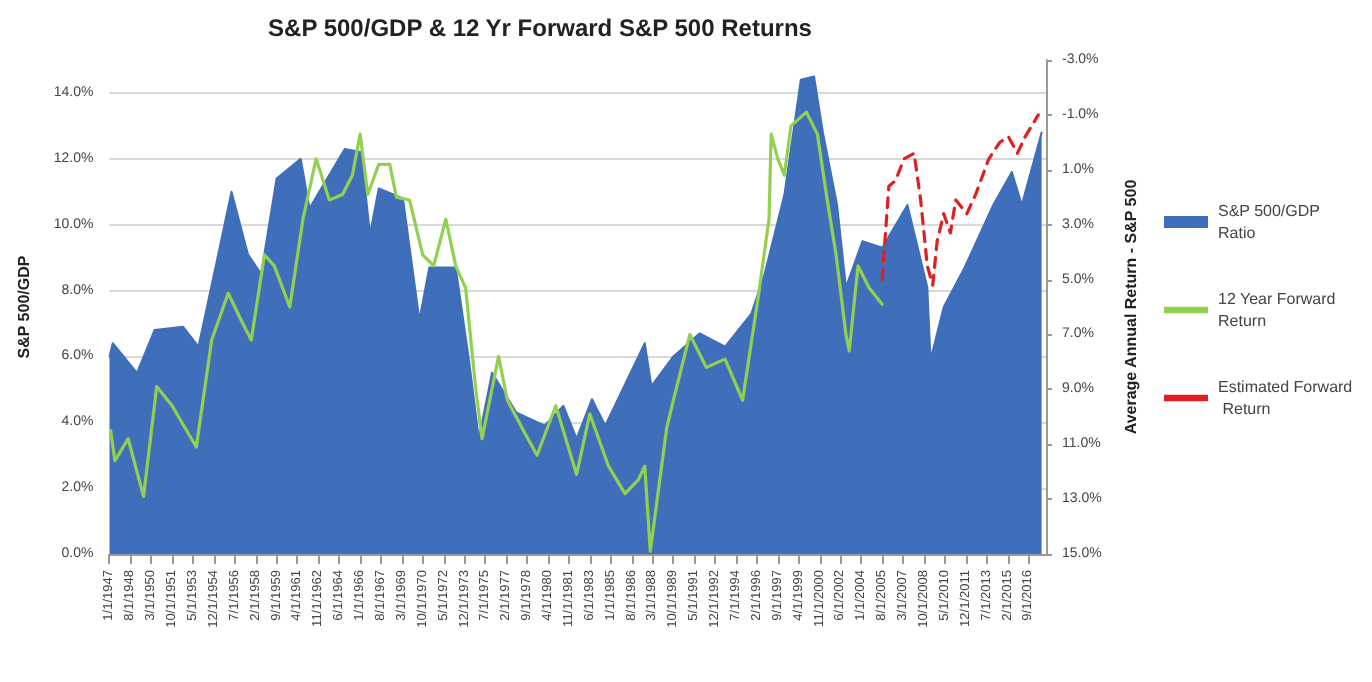  I want to click on legend-label: S&P 500/GDP Ratio, so click(1271, 222).